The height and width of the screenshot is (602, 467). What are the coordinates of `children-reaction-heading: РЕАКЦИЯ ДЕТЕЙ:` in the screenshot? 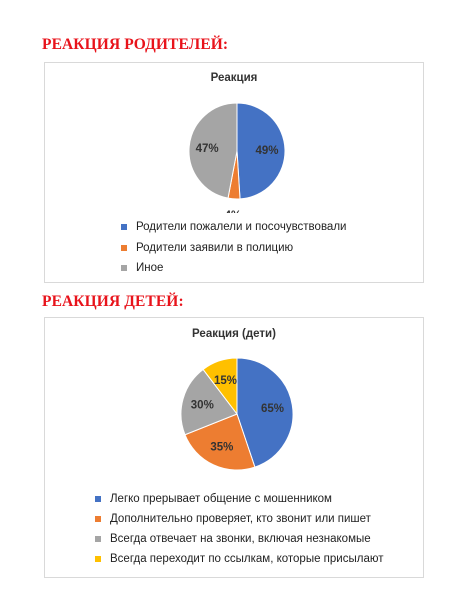 It's located at (113, 301).